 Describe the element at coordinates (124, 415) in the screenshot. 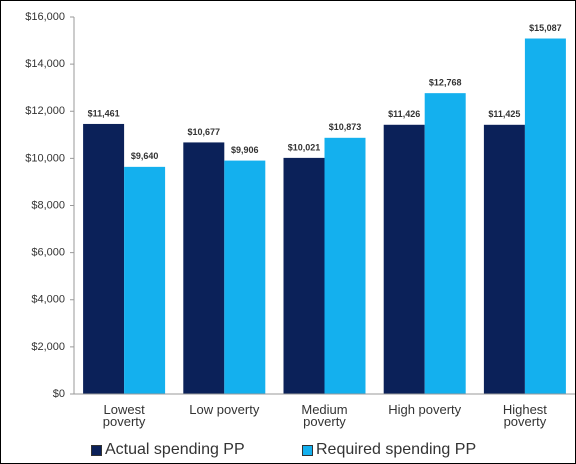

I see `x-tick-label: Lowest poverty` at that location.